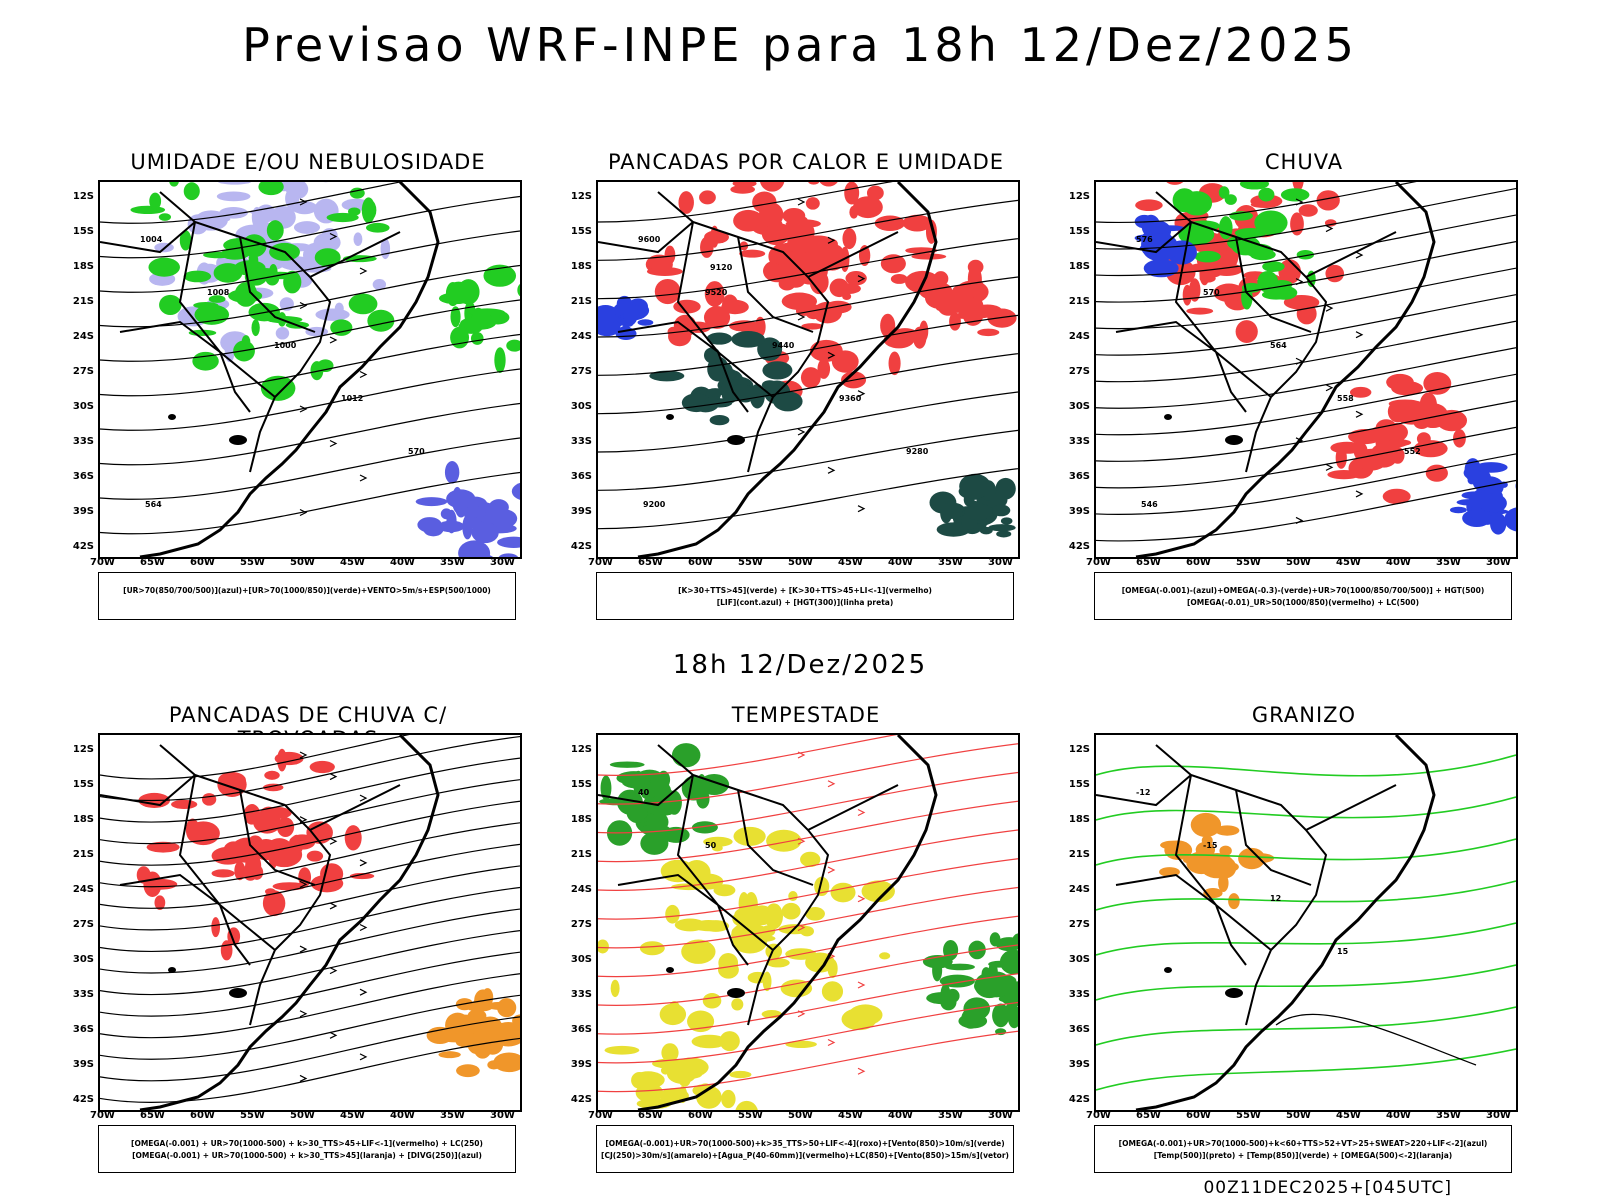 This screenshot has width=1600, height=1200. Describe the element at coordinates (152, 1115) in the screenshot. I see `longitude-label: 65W` at that location.